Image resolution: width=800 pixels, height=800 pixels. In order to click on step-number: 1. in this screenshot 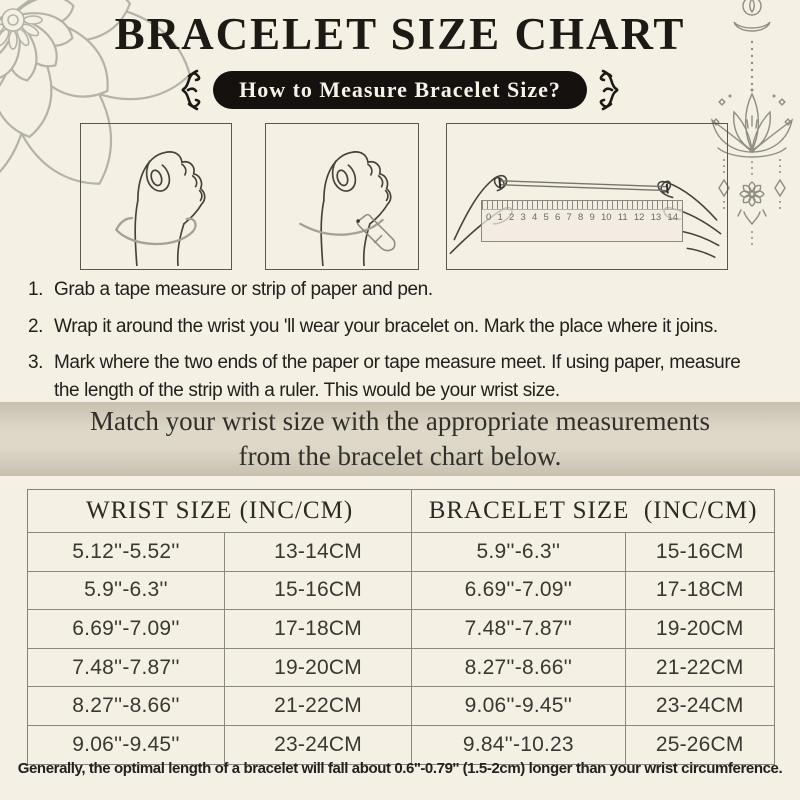, I will do `click(36, 289)`.